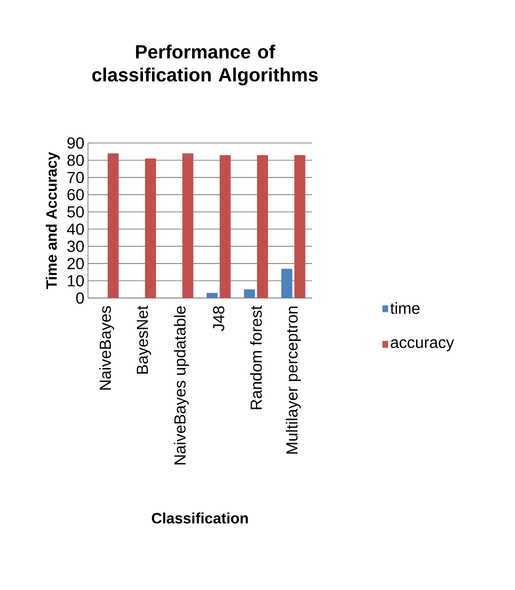 The image size is (515, 590). I want to click on x-tick-label: J48, so click(218, 319).